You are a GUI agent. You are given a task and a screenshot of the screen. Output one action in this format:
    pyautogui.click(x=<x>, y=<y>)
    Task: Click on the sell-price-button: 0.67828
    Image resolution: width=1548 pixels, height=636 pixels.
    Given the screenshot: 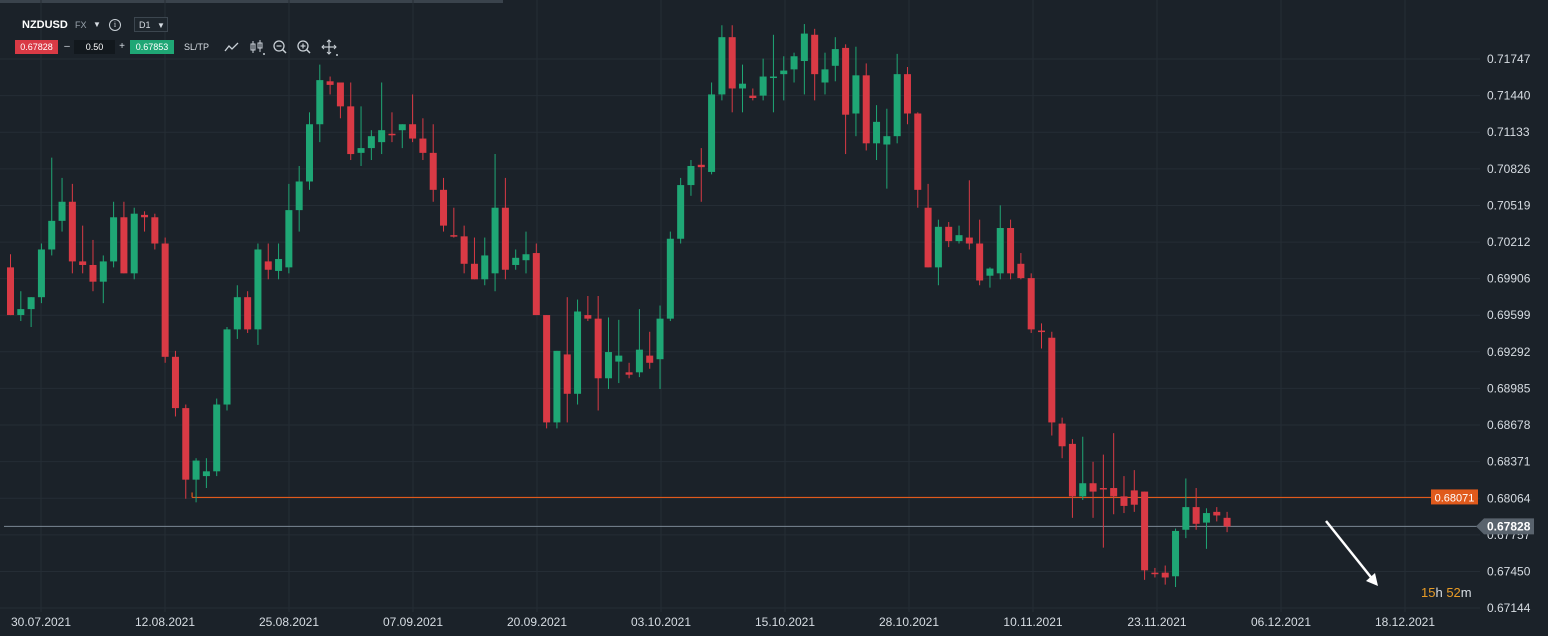 What is the action you would take?
    pyautogui.click(x=36, y=47)
    